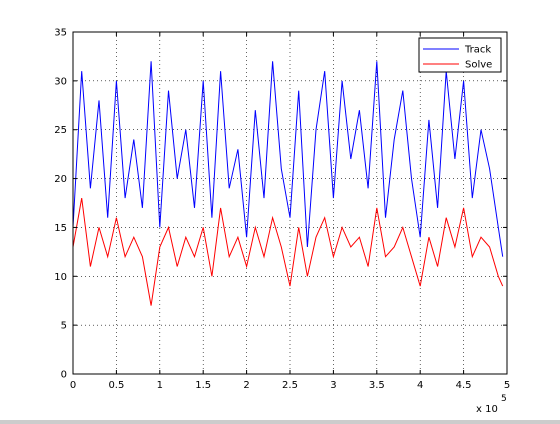  What do you see at coordinates (290, 385) in the screenshot?
I see `x-tick-label: 2.5` at bounding box center [290, 385].